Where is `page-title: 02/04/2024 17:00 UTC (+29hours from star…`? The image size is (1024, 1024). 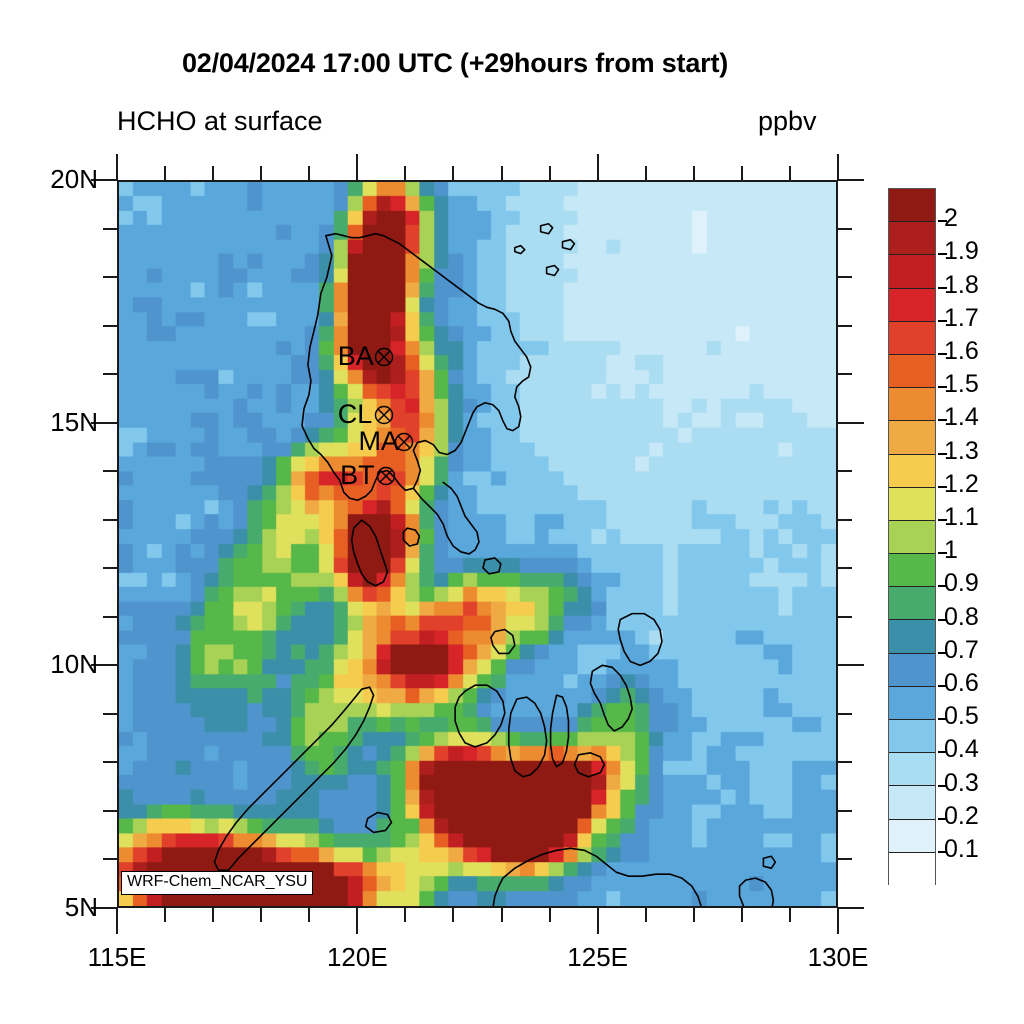 page-title: 02/04/2024 17:00 UTC (+29hours from star… is located at coordinates (455, 63).